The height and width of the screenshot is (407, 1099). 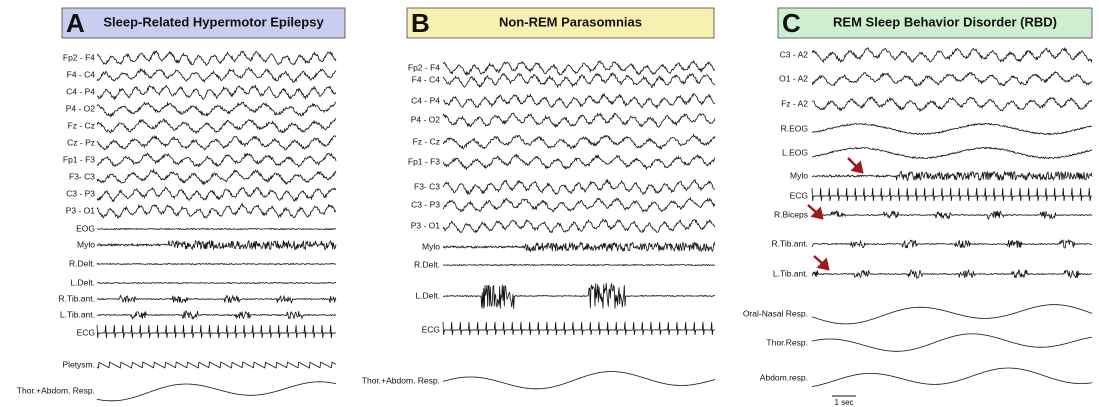 I want to click on annotation-arrows, so click(x=835, y=214).